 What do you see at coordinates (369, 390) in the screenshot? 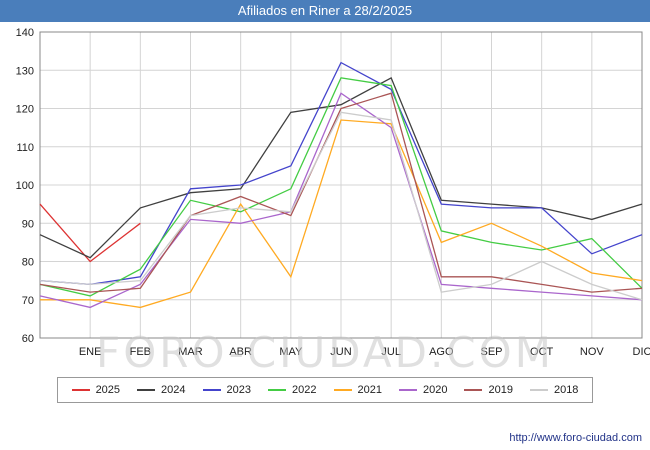
I see `legend-label: 2021` at bounding box center [369, 390].